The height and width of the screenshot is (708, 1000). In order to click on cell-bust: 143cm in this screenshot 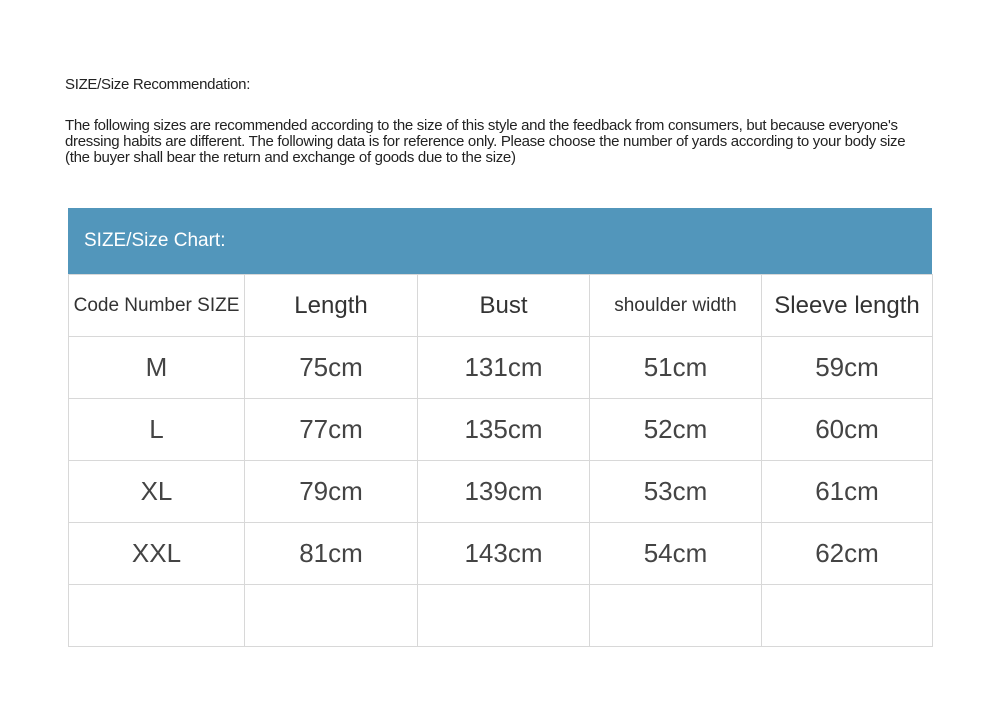, I will do `click(503, 553)`.